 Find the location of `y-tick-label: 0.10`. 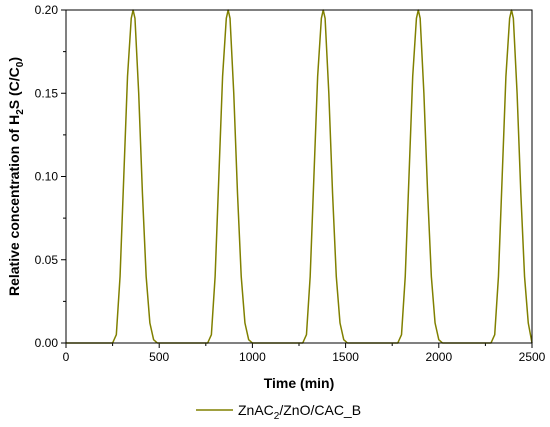

y-tick-label: 0.10 is located at coordinates (47, 177).